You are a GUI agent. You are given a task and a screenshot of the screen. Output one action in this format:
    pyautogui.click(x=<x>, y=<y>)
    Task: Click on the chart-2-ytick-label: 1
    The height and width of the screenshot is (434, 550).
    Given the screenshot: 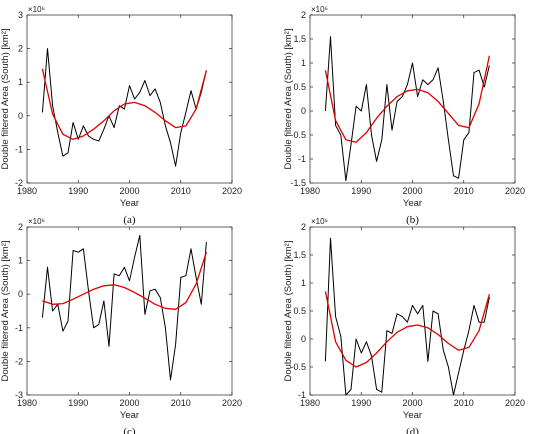 What is the action you would take?
    pyautogui.click(x=20, y=261)
    